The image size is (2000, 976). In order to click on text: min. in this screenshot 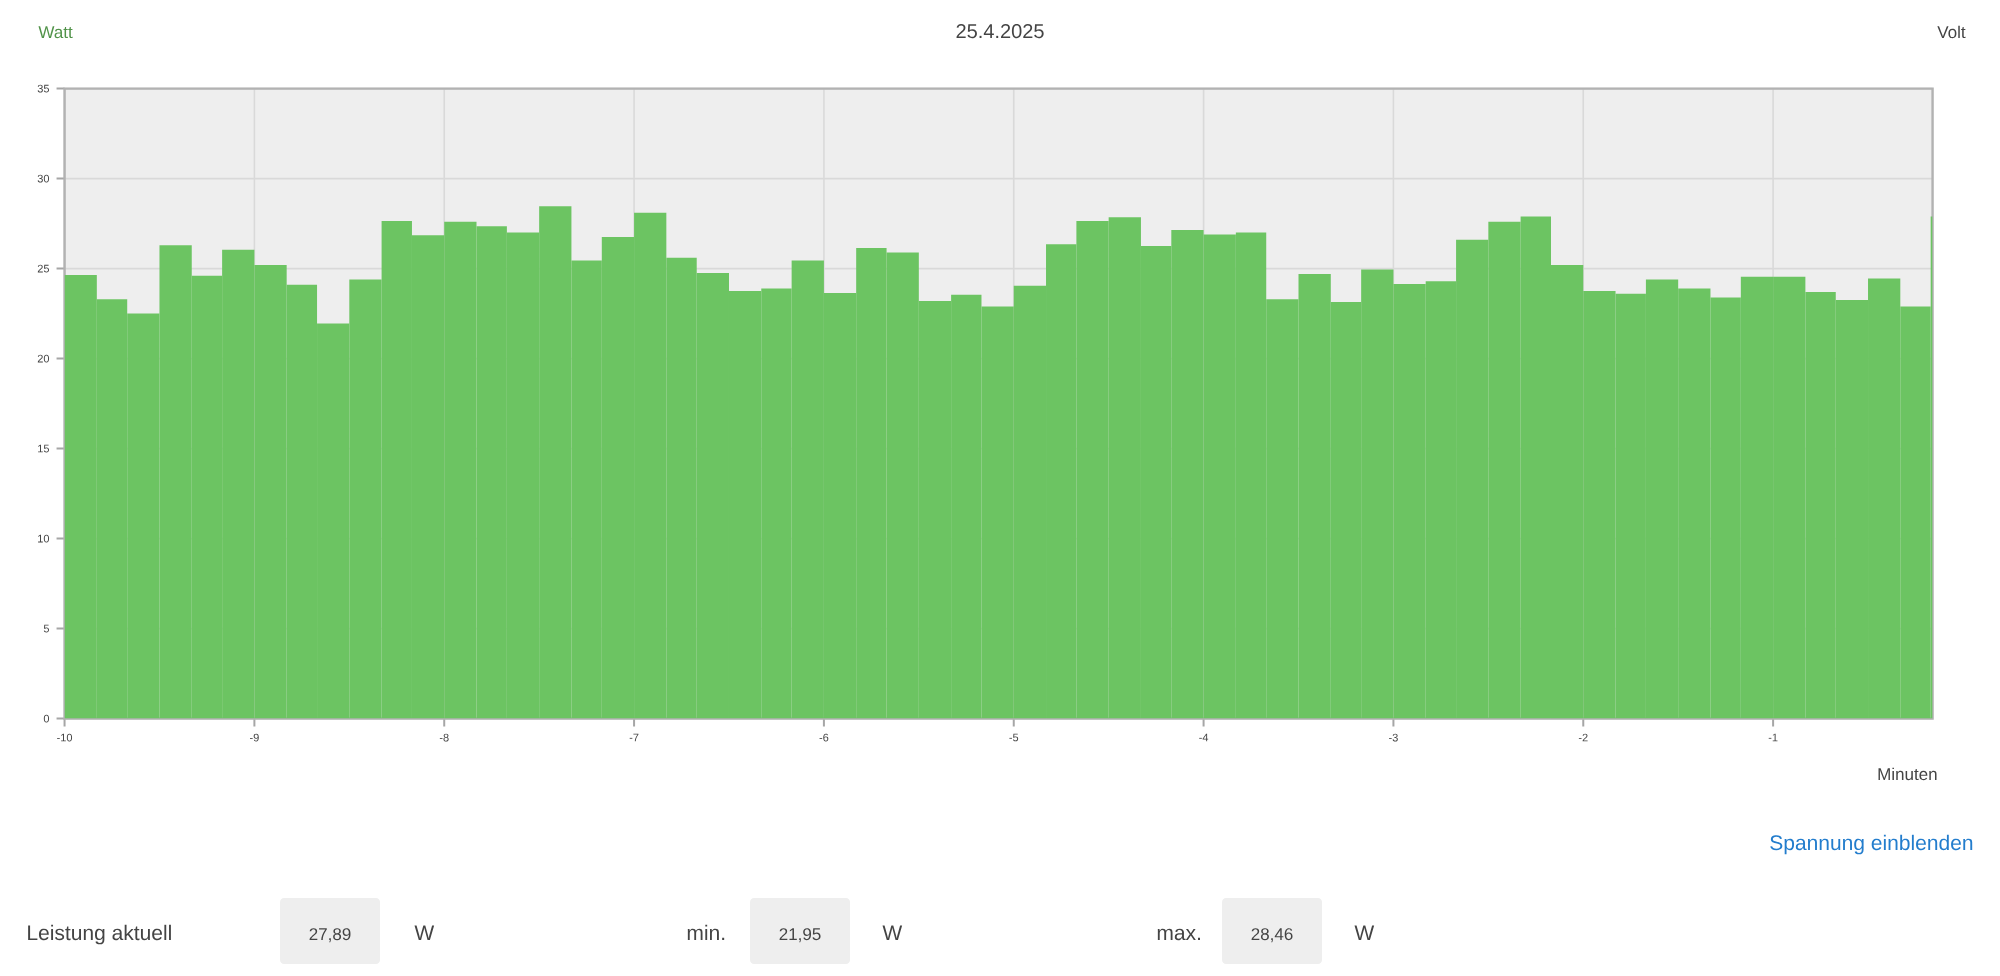, I will do `click(706, 932)`.